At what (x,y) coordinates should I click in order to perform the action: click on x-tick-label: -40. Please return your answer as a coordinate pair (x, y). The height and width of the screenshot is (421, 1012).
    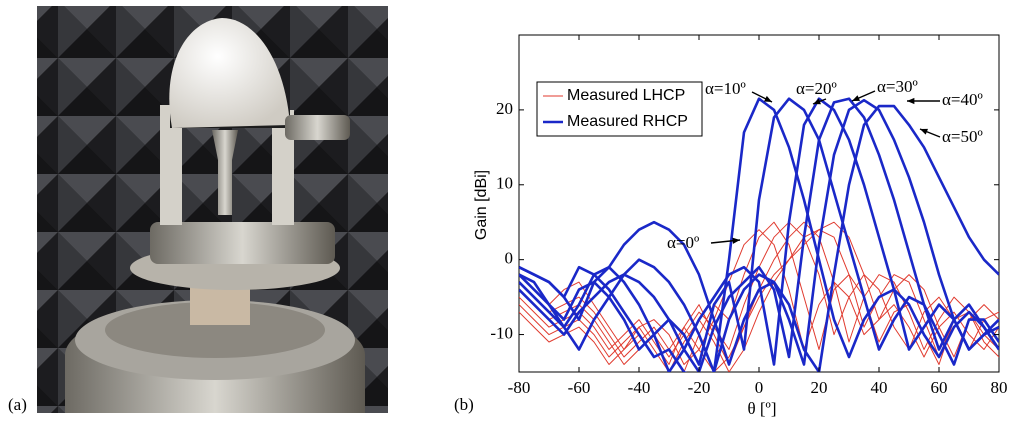
    Looking at the image, I should click on (639, 387).